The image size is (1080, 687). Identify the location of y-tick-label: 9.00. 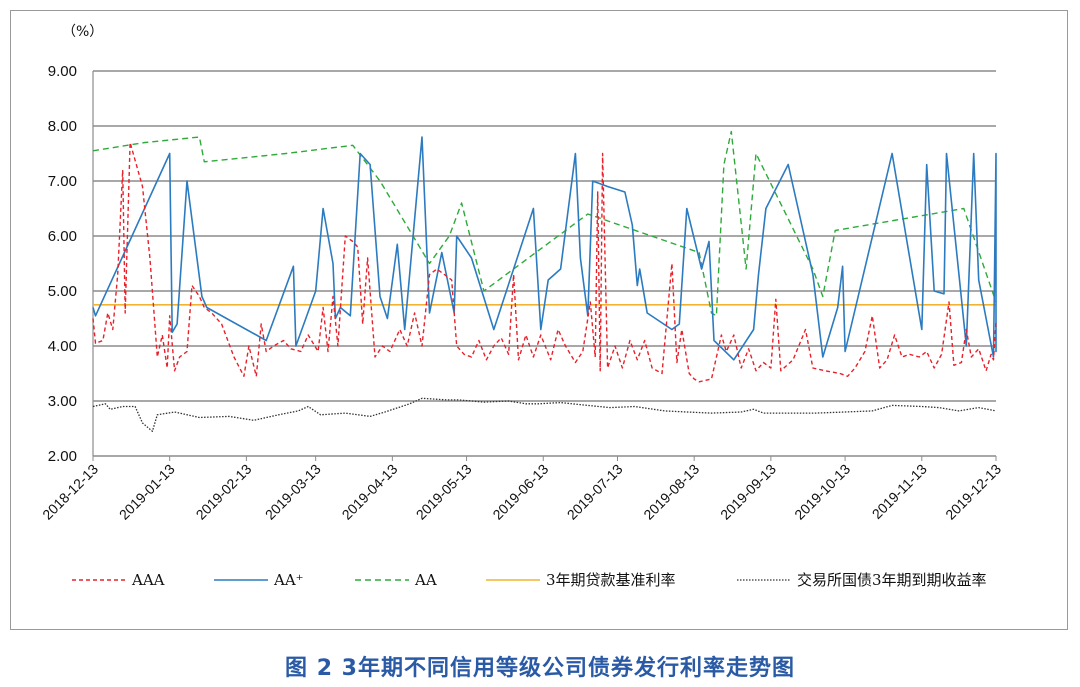
(62, 71).